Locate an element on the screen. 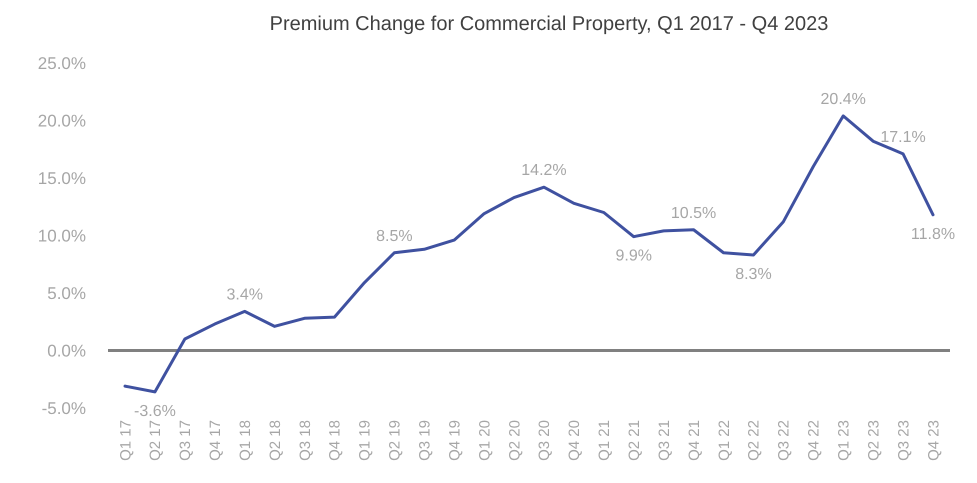  x-tick-label: Q2 17 is located at coordinates (155, 440).